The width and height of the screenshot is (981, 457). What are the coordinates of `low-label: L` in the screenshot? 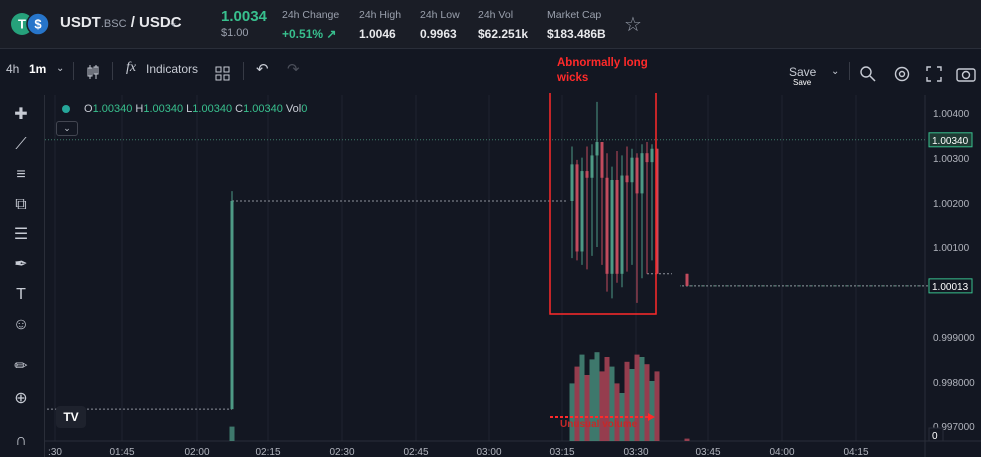 It's located at (189, 109).